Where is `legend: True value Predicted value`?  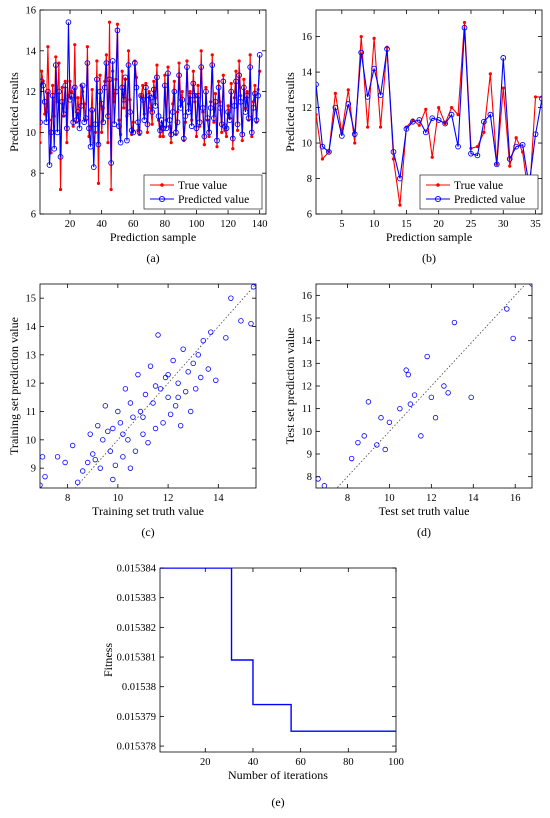 legend: True value Predicted value is located at coordinates (203, 192).